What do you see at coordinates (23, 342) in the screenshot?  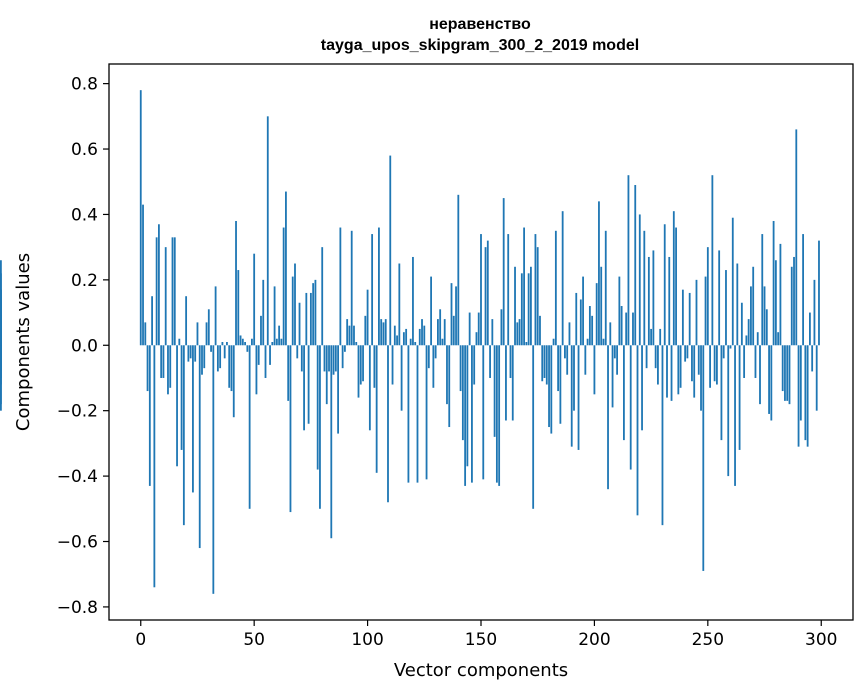 I see `y-axis-label: Components values` at bounding box center [23, 342].